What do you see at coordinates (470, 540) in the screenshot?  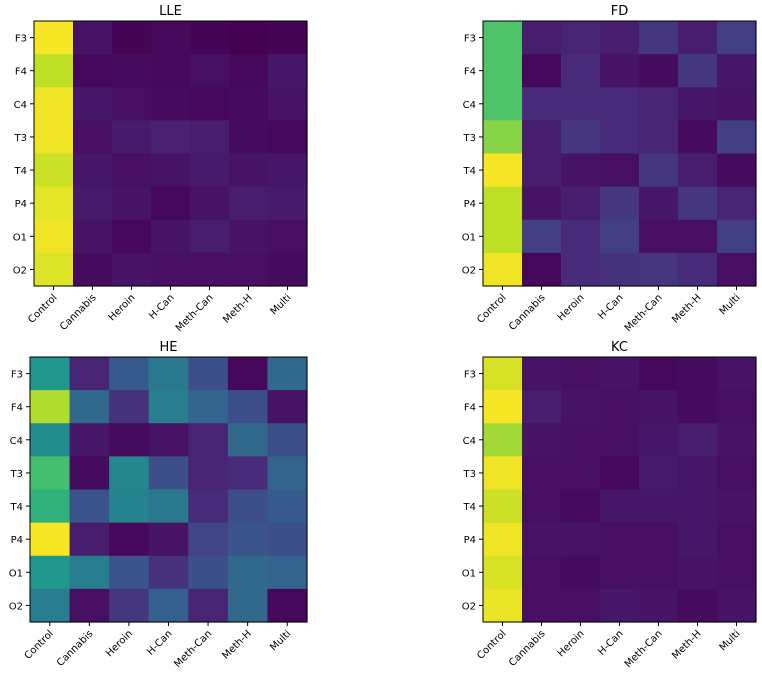 I see `y-tick-label: P4` at bounding box center [470, 540].